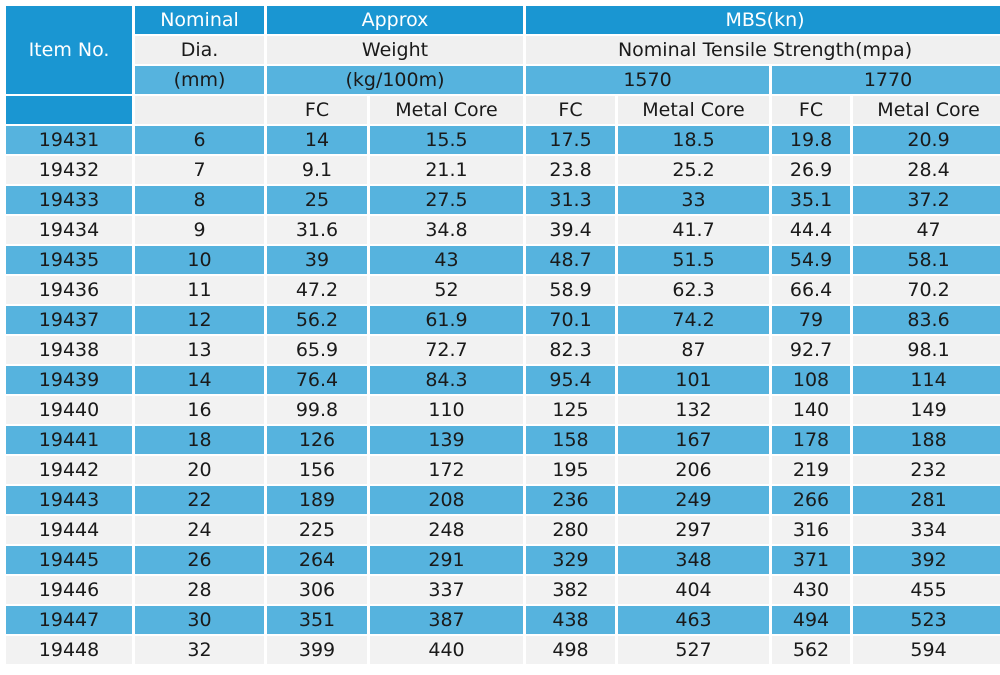 The width and height of the screenshot is (1000, 675). I want to click on nominal-tensile-header: Nominal Tensile Strength(mpa), so click(763, 50).